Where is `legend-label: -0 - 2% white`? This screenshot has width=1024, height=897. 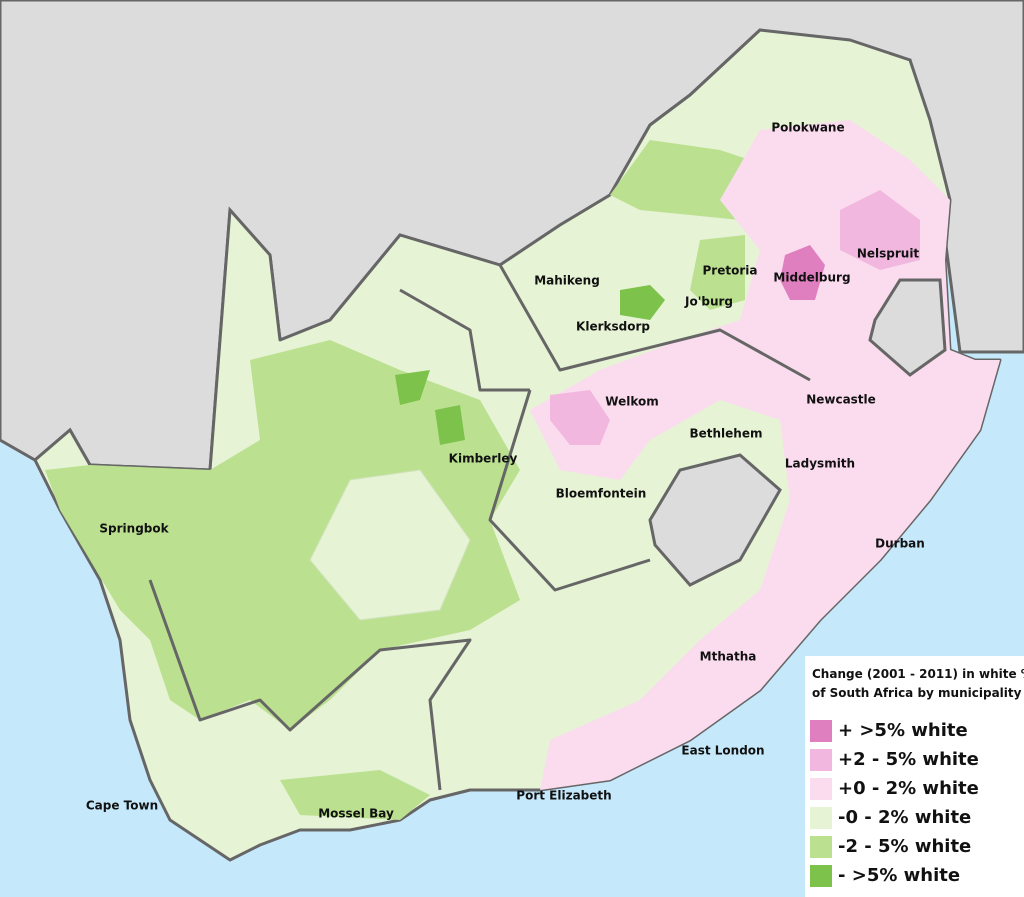 legend-label: -0 - 2% white is located at coordinates (904, 817).